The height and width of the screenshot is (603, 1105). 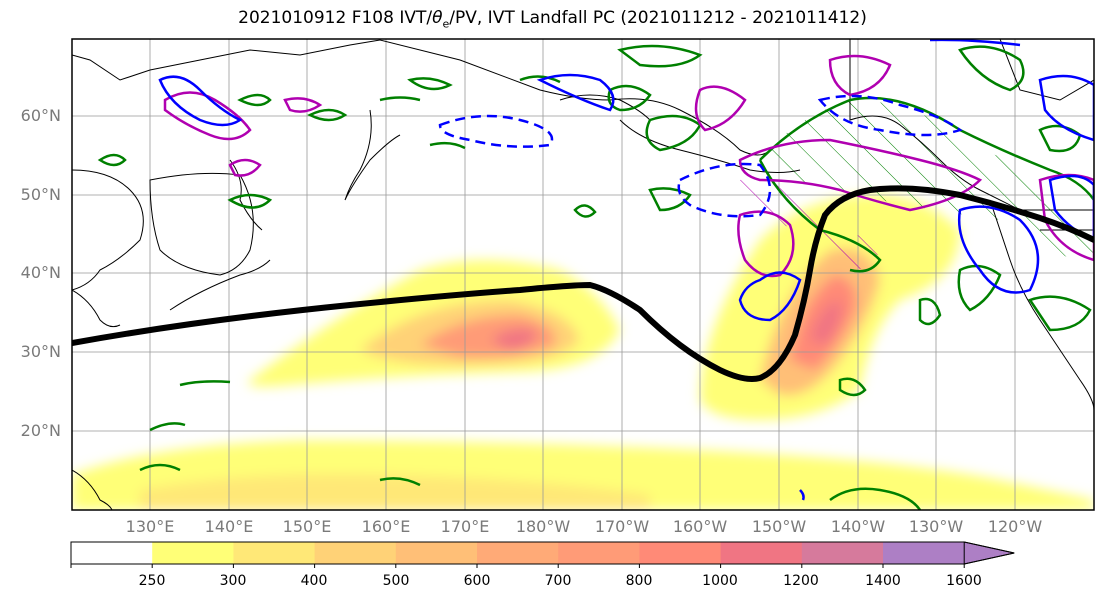 What do you see at coordinates (989, 553) in the screenshot?
I see `colorbar-extend-arrow` at bounding box center [989, 553].